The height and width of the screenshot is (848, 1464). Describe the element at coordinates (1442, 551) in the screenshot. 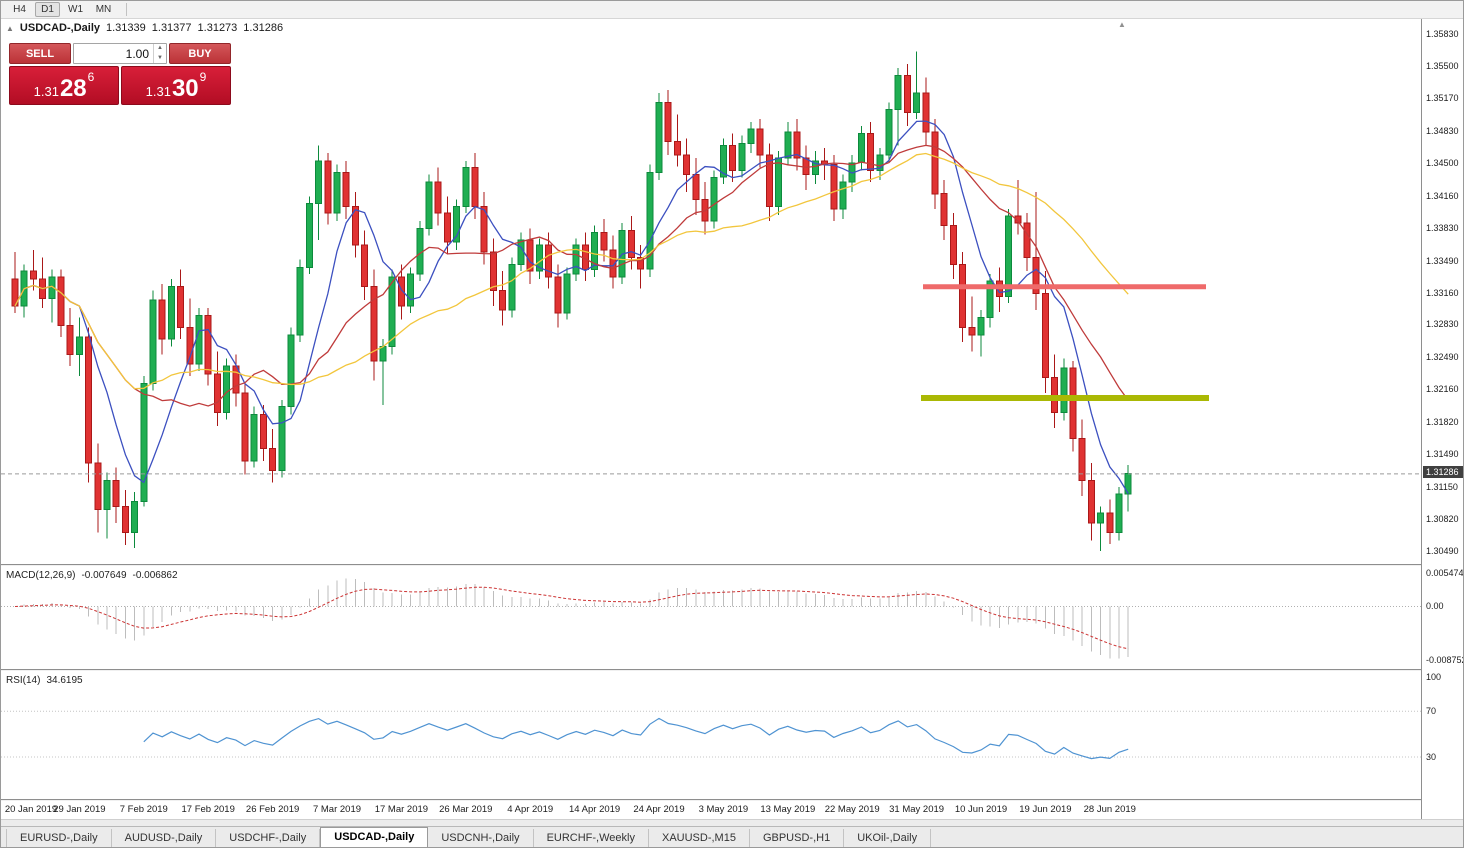

I see `price-tick-label: 1.30490` at that location.